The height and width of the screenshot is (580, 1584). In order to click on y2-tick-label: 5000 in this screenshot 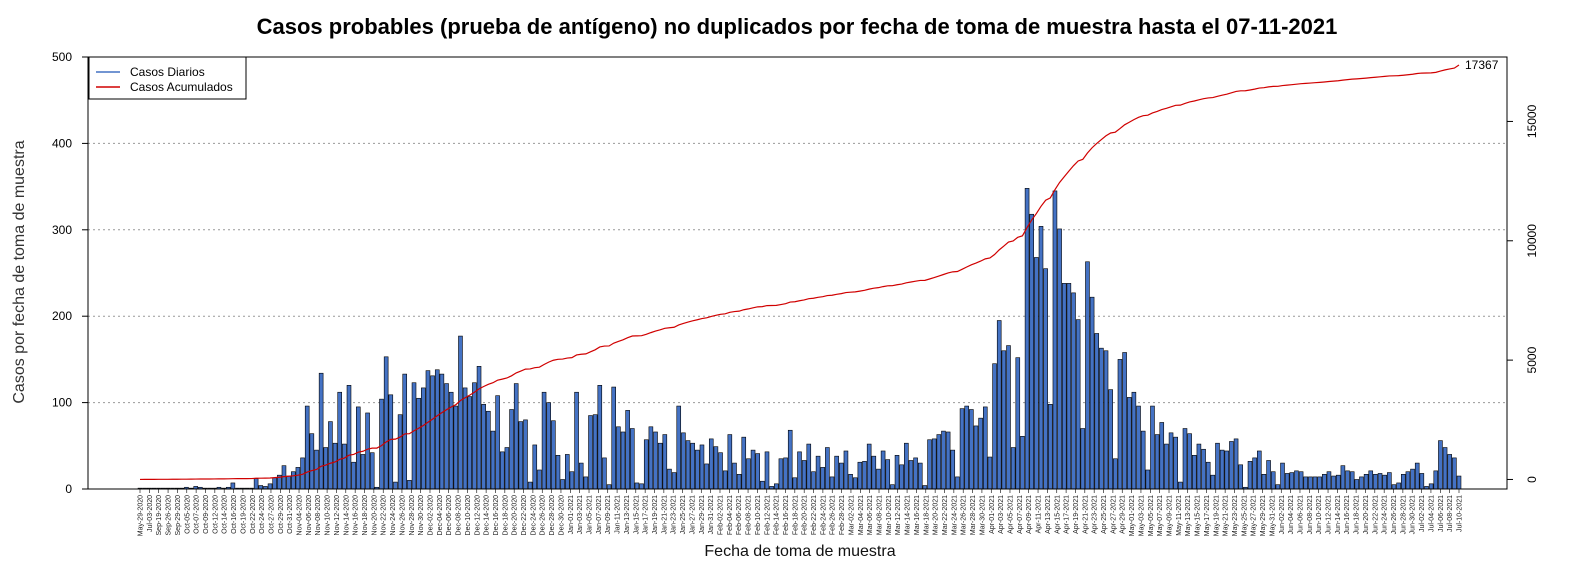, I will do `click(1532, 359)`.